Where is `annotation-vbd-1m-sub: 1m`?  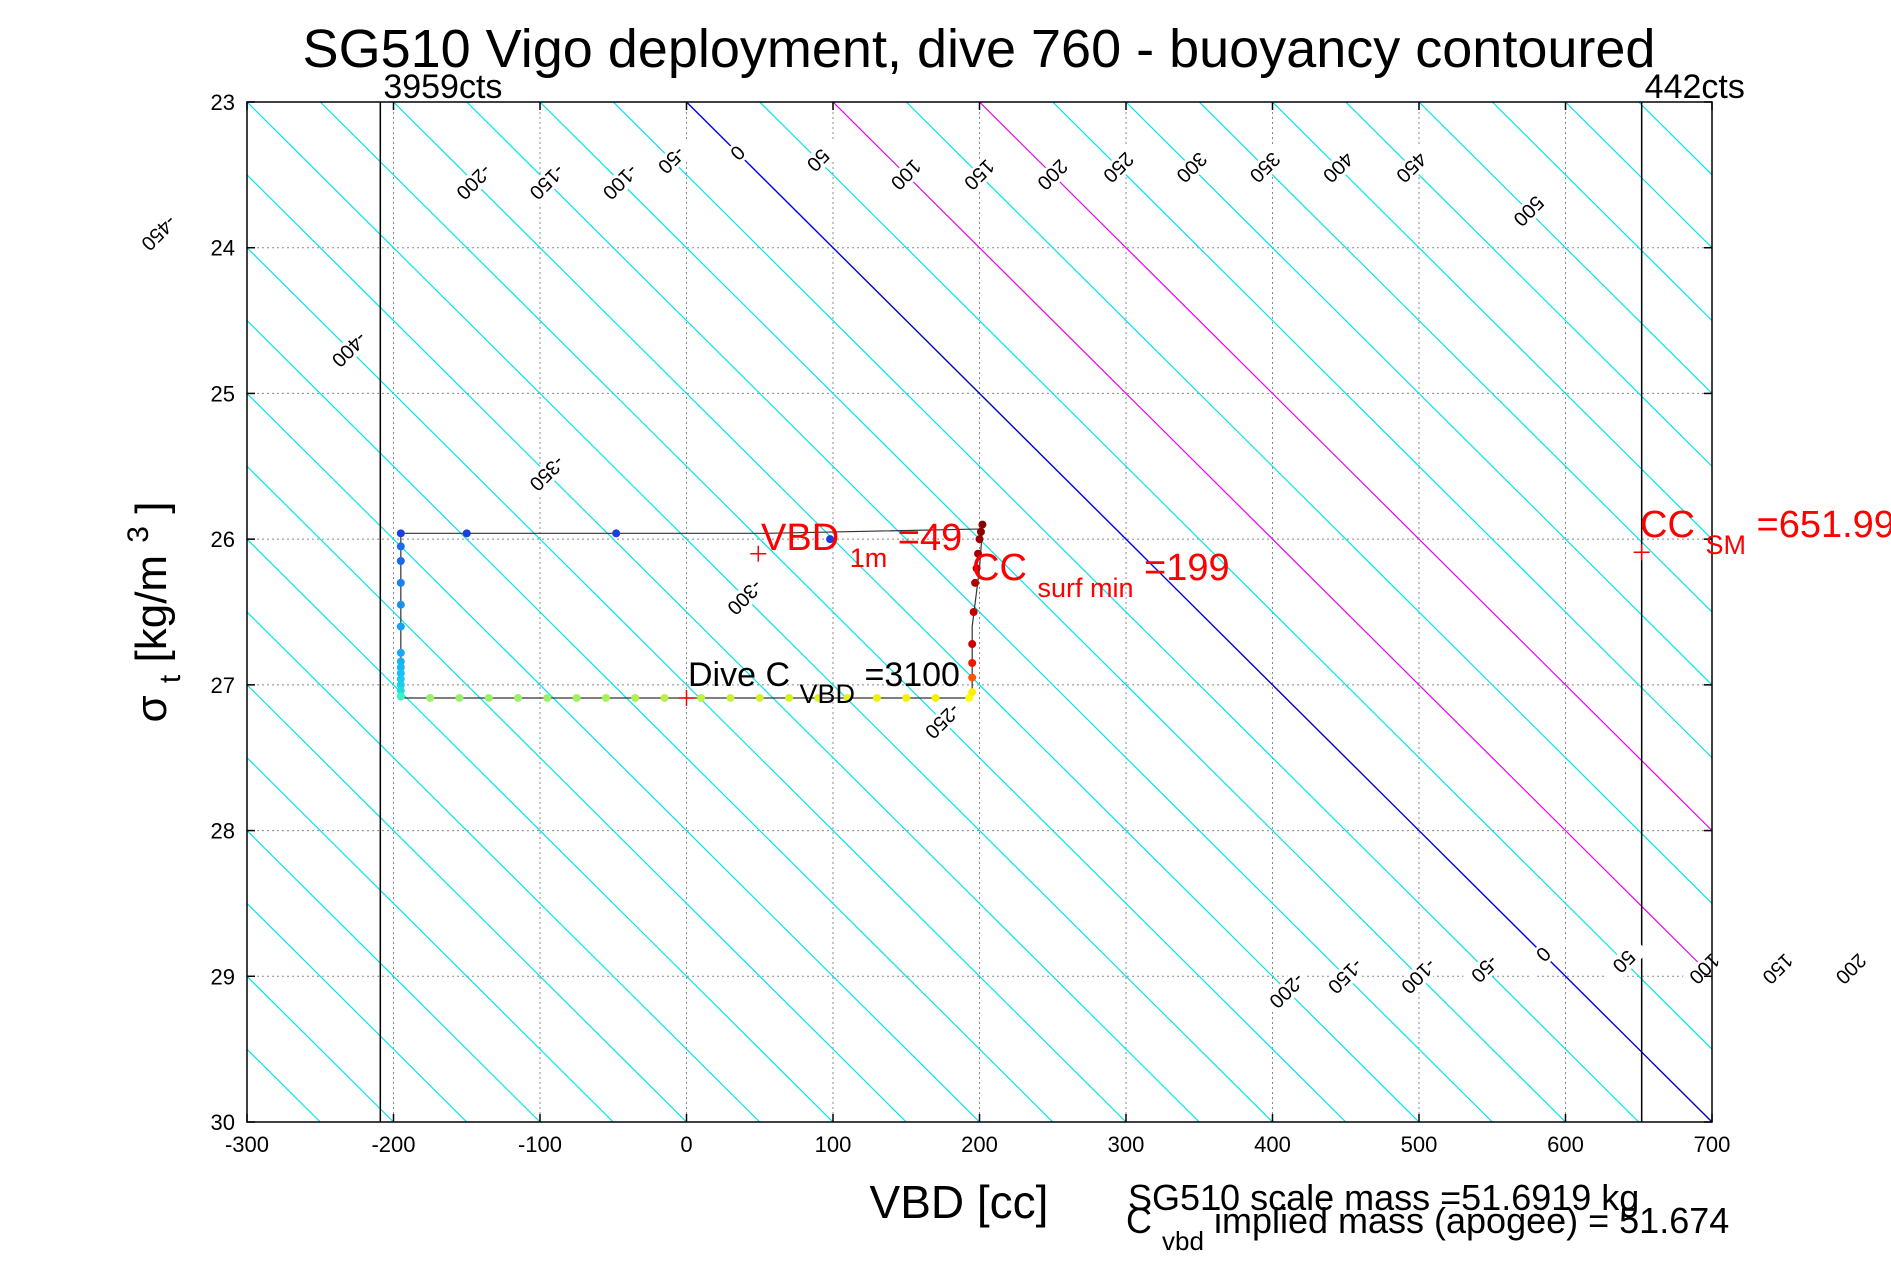
annotation-vbd-1m-sub: 1m is located at coordinates (869, 558).